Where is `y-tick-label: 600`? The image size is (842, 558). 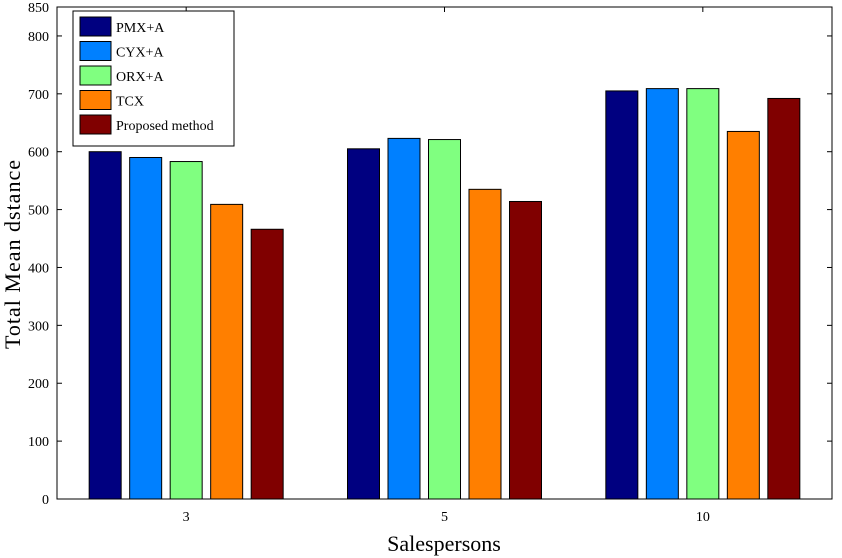 y-tick-label: 600 is located at coordinates (38, 153).